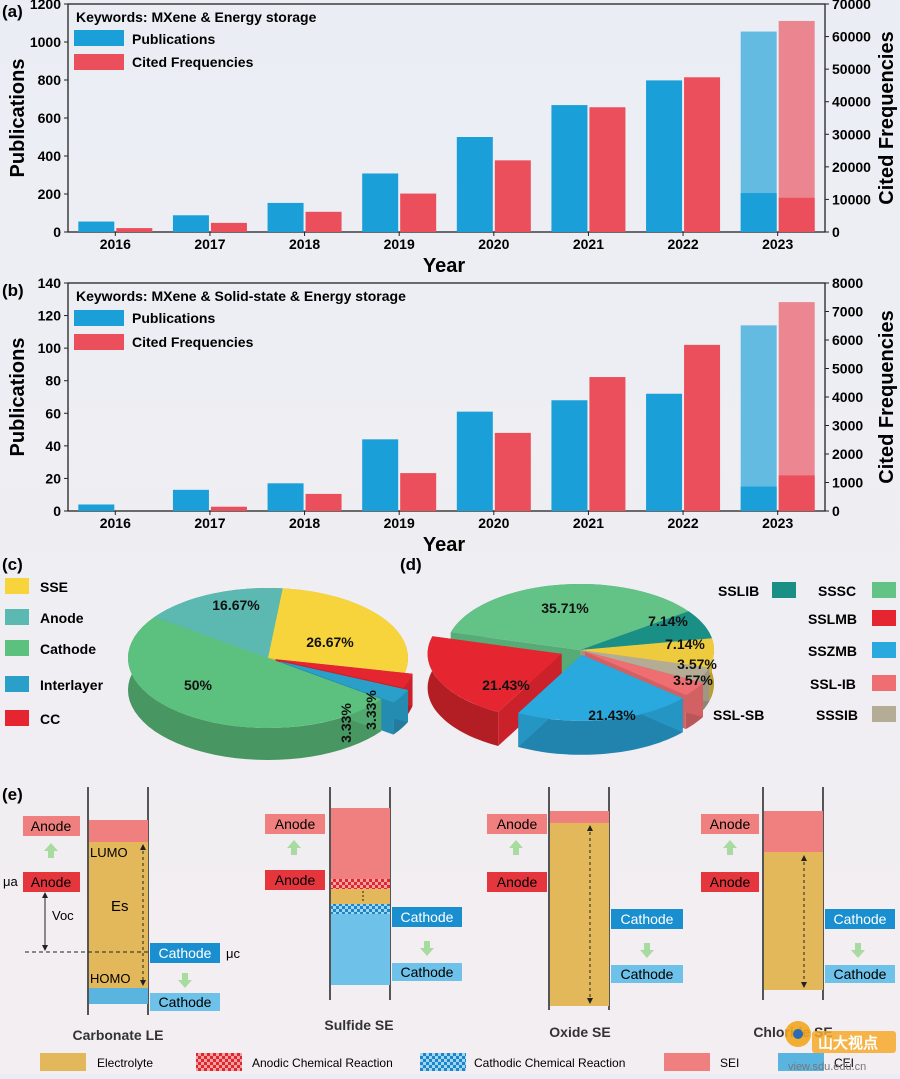 This screenshot has width=900, height=1079. What do you see at coordinates (45, 6) in the screenshot?
I see `ytick-1200: 1200` at bounding box center [45, 6].